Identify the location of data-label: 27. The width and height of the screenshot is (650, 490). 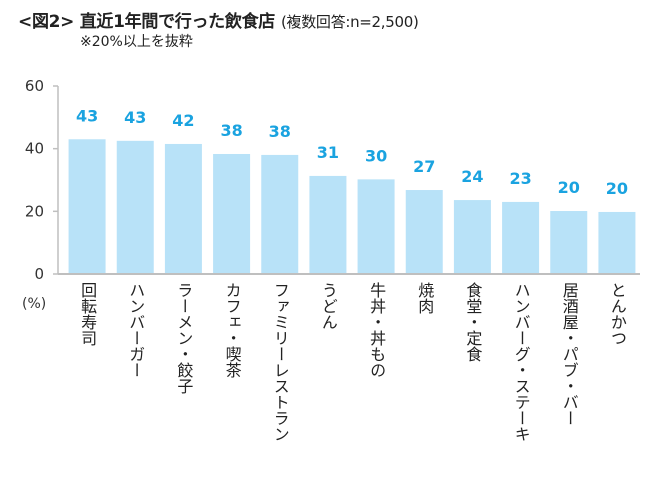
(424, 166).